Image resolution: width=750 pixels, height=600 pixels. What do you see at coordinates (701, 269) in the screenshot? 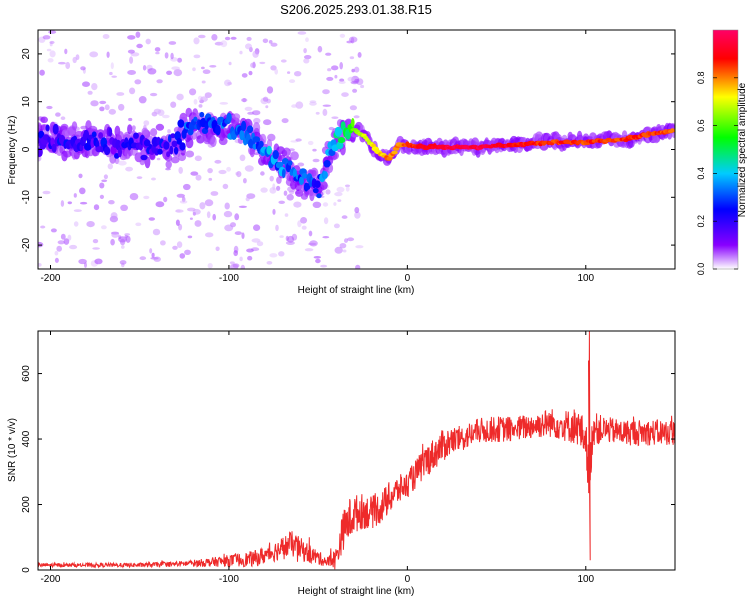
I see `colorbar-tick-label: 0.0` at bounding box center [701, 269].